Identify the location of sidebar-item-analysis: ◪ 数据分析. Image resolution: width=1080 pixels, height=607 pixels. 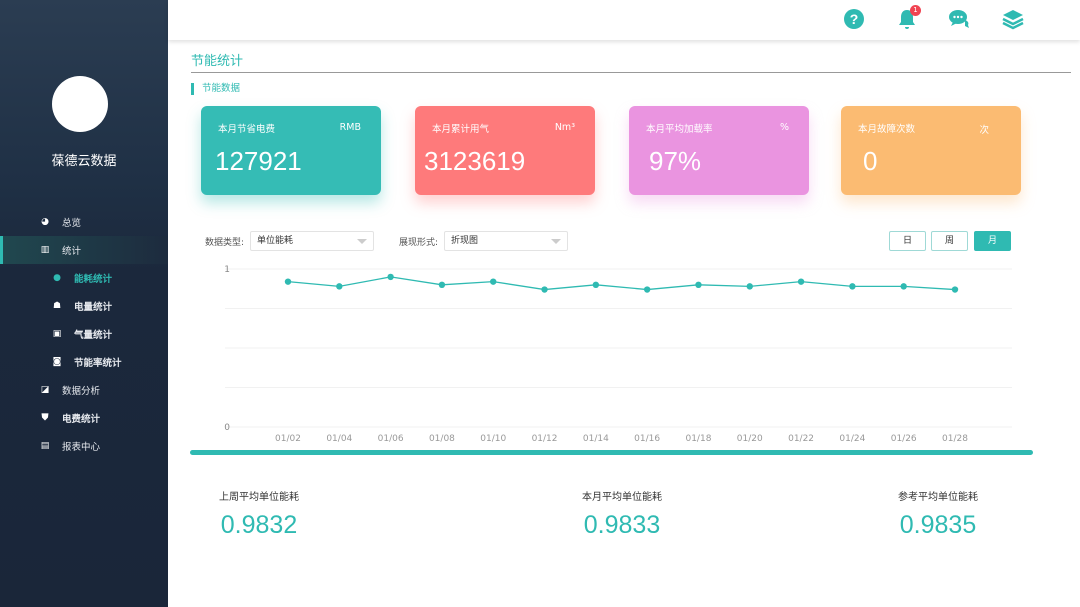
(84, 390).